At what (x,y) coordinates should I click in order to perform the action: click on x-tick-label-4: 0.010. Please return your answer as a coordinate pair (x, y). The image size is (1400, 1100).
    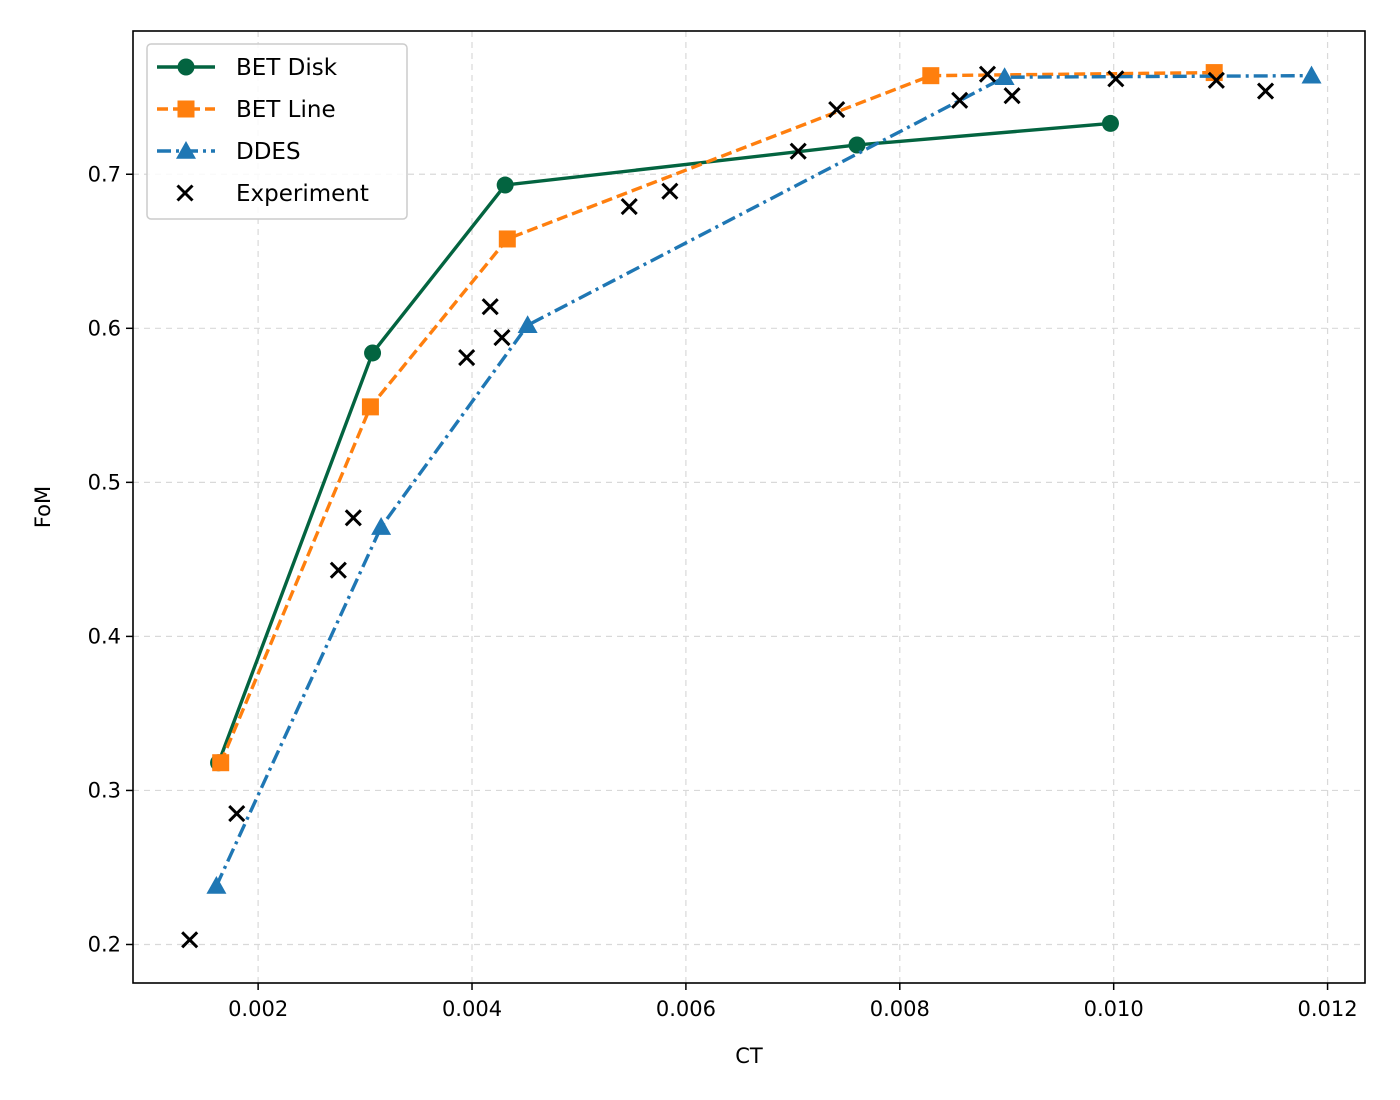
    Looking at the image, I should click on (1114, 1009).